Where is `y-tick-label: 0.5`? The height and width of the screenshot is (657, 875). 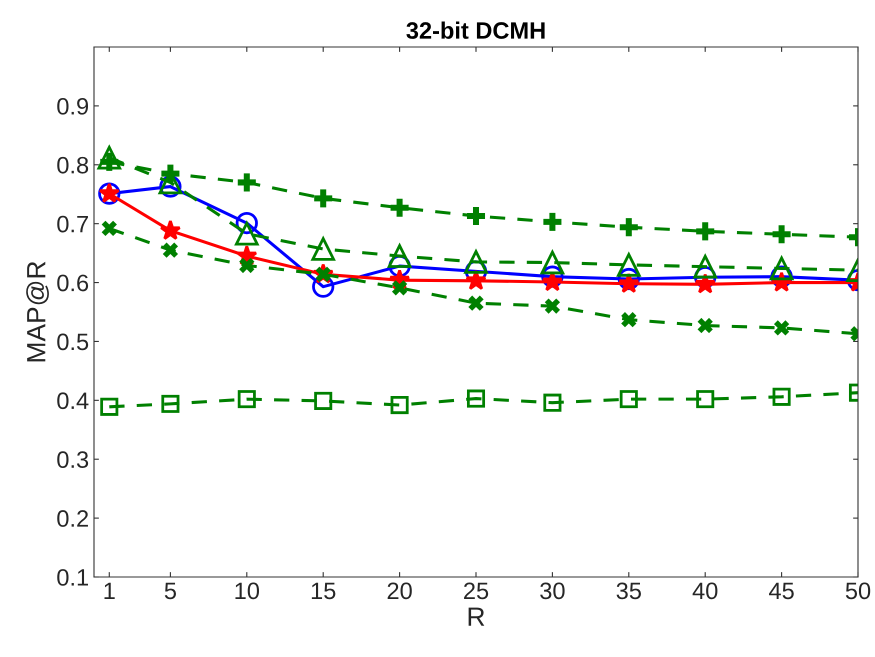
y-tick-label: 0.5 is located at coordinates (72, 342).